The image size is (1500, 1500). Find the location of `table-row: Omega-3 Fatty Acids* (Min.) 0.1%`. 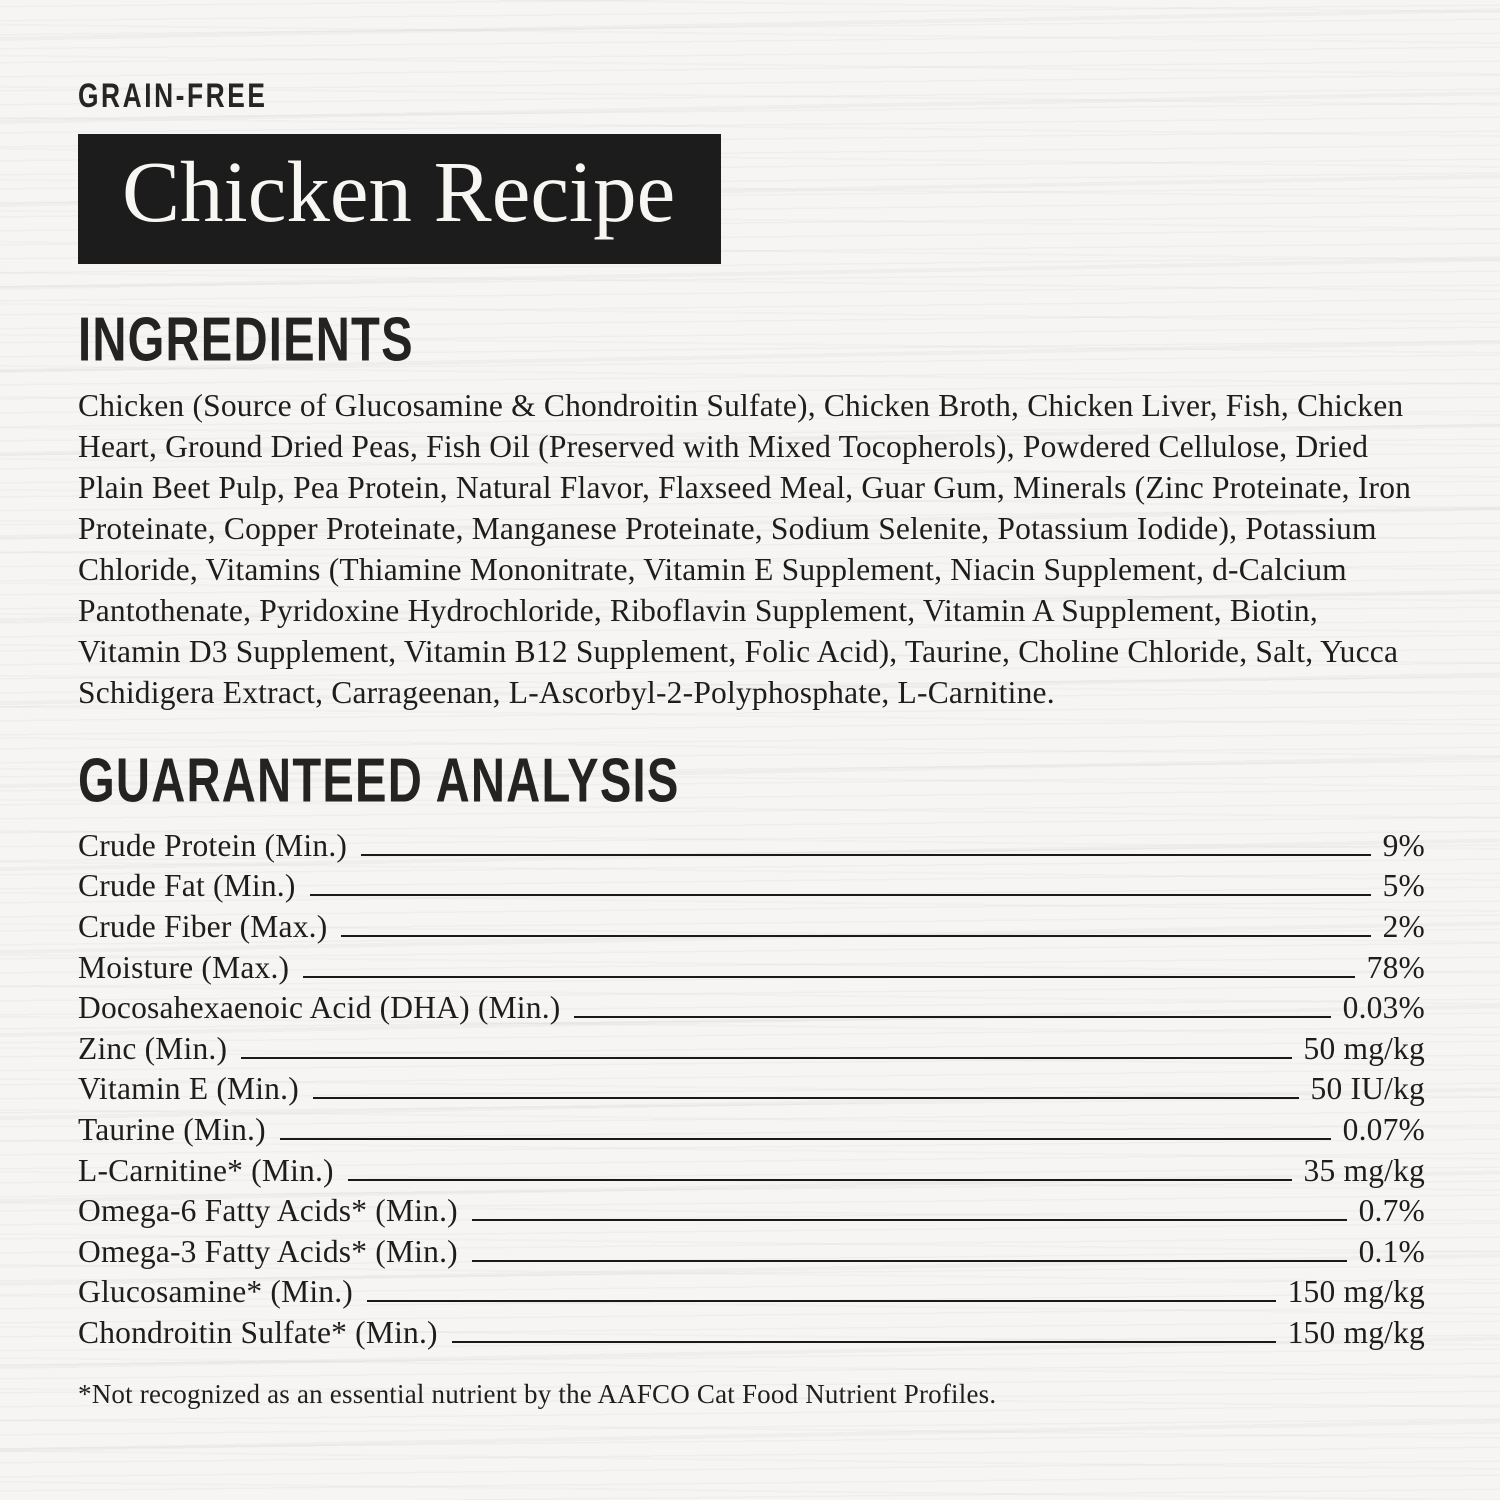

table-row: Omega-3 Fatty Acids* (Min.) 0.1% is located at coordinates (751, 1252).